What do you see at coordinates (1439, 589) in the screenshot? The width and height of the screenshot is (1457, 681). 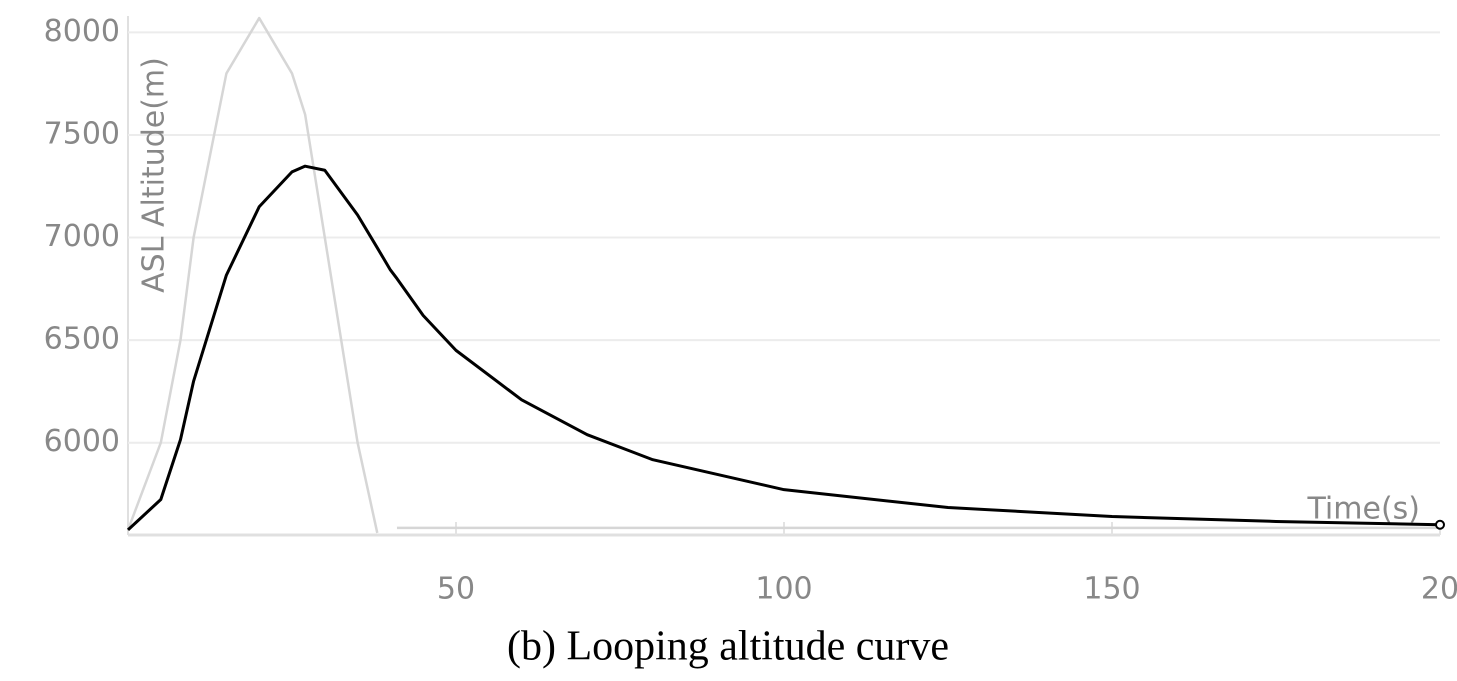 I see `x-tick-label: 20` at bounding box center [1439, 589].